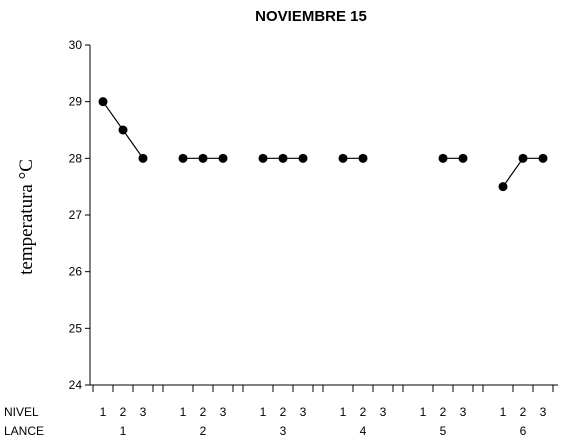 This screenshot has width=564, height=444. I want to click on lance-tick-label: 1, so click(123, 431).